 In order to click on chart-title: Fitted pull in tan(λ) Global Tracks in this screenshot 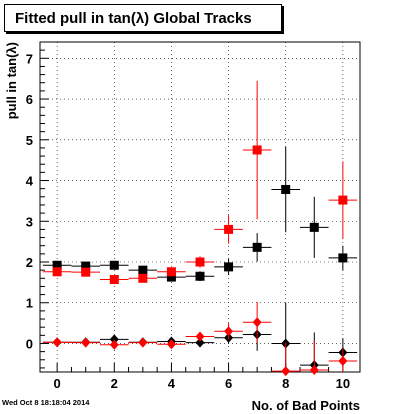, I will do `click(143, 18)`.